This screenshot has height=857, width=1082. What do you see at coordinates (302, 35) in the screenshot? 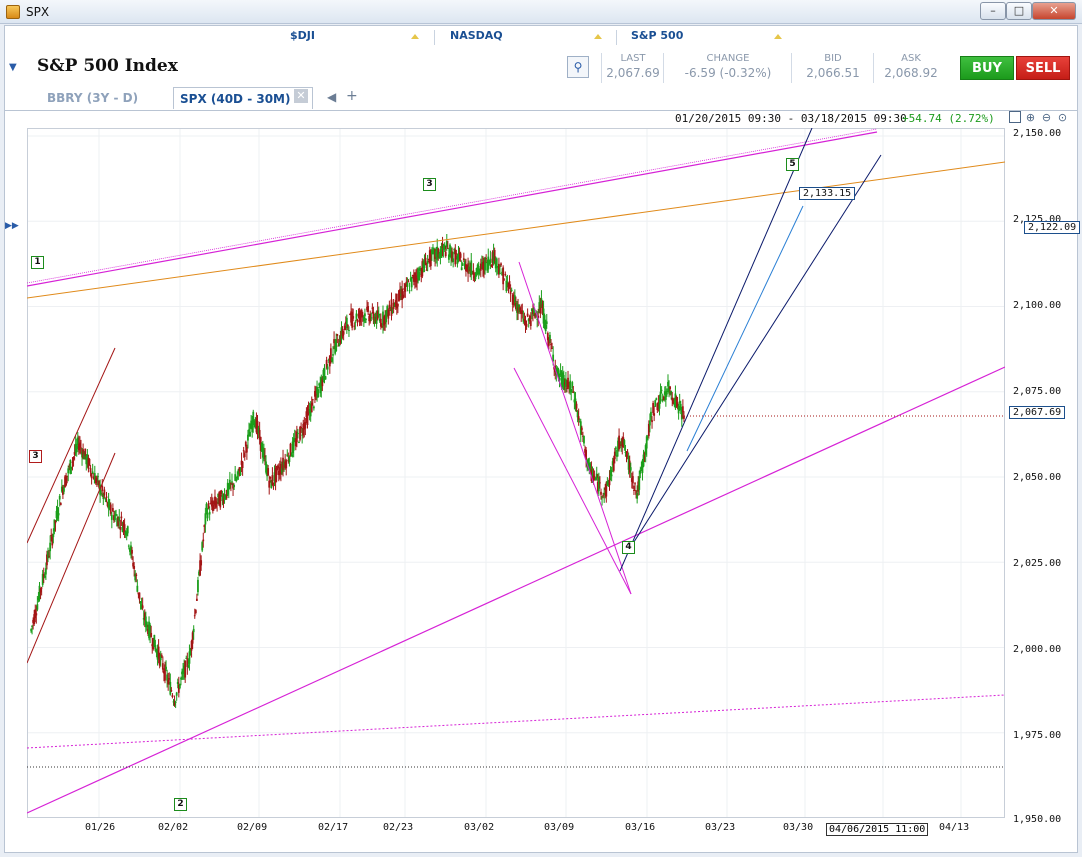
I see `ticker-dji: $DJI` at bounding box center [302, 35].